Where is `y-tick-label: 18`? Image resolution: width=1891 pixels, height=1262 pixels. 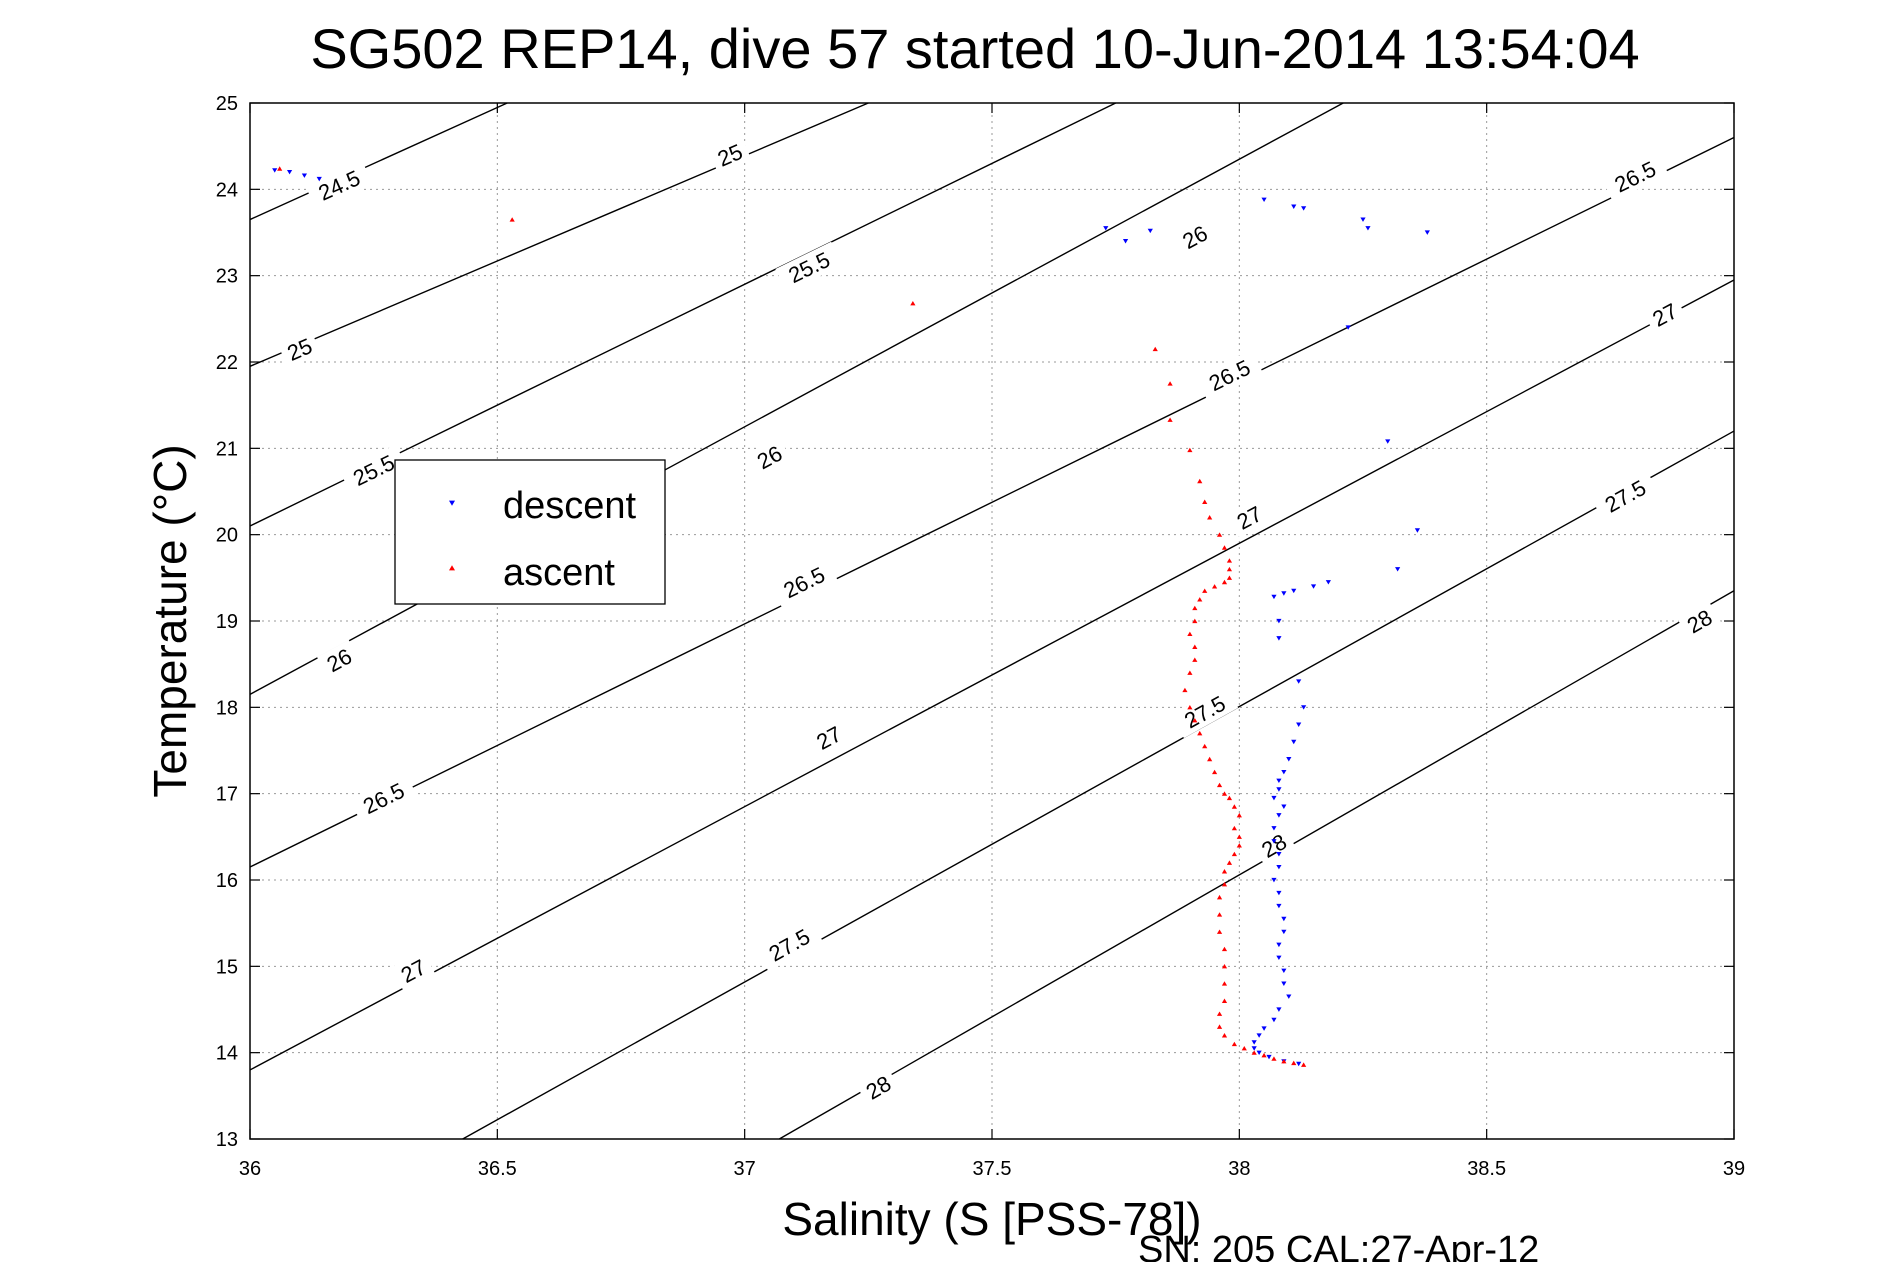
y-tick-label: 18 is located at coordinates (227, 708).